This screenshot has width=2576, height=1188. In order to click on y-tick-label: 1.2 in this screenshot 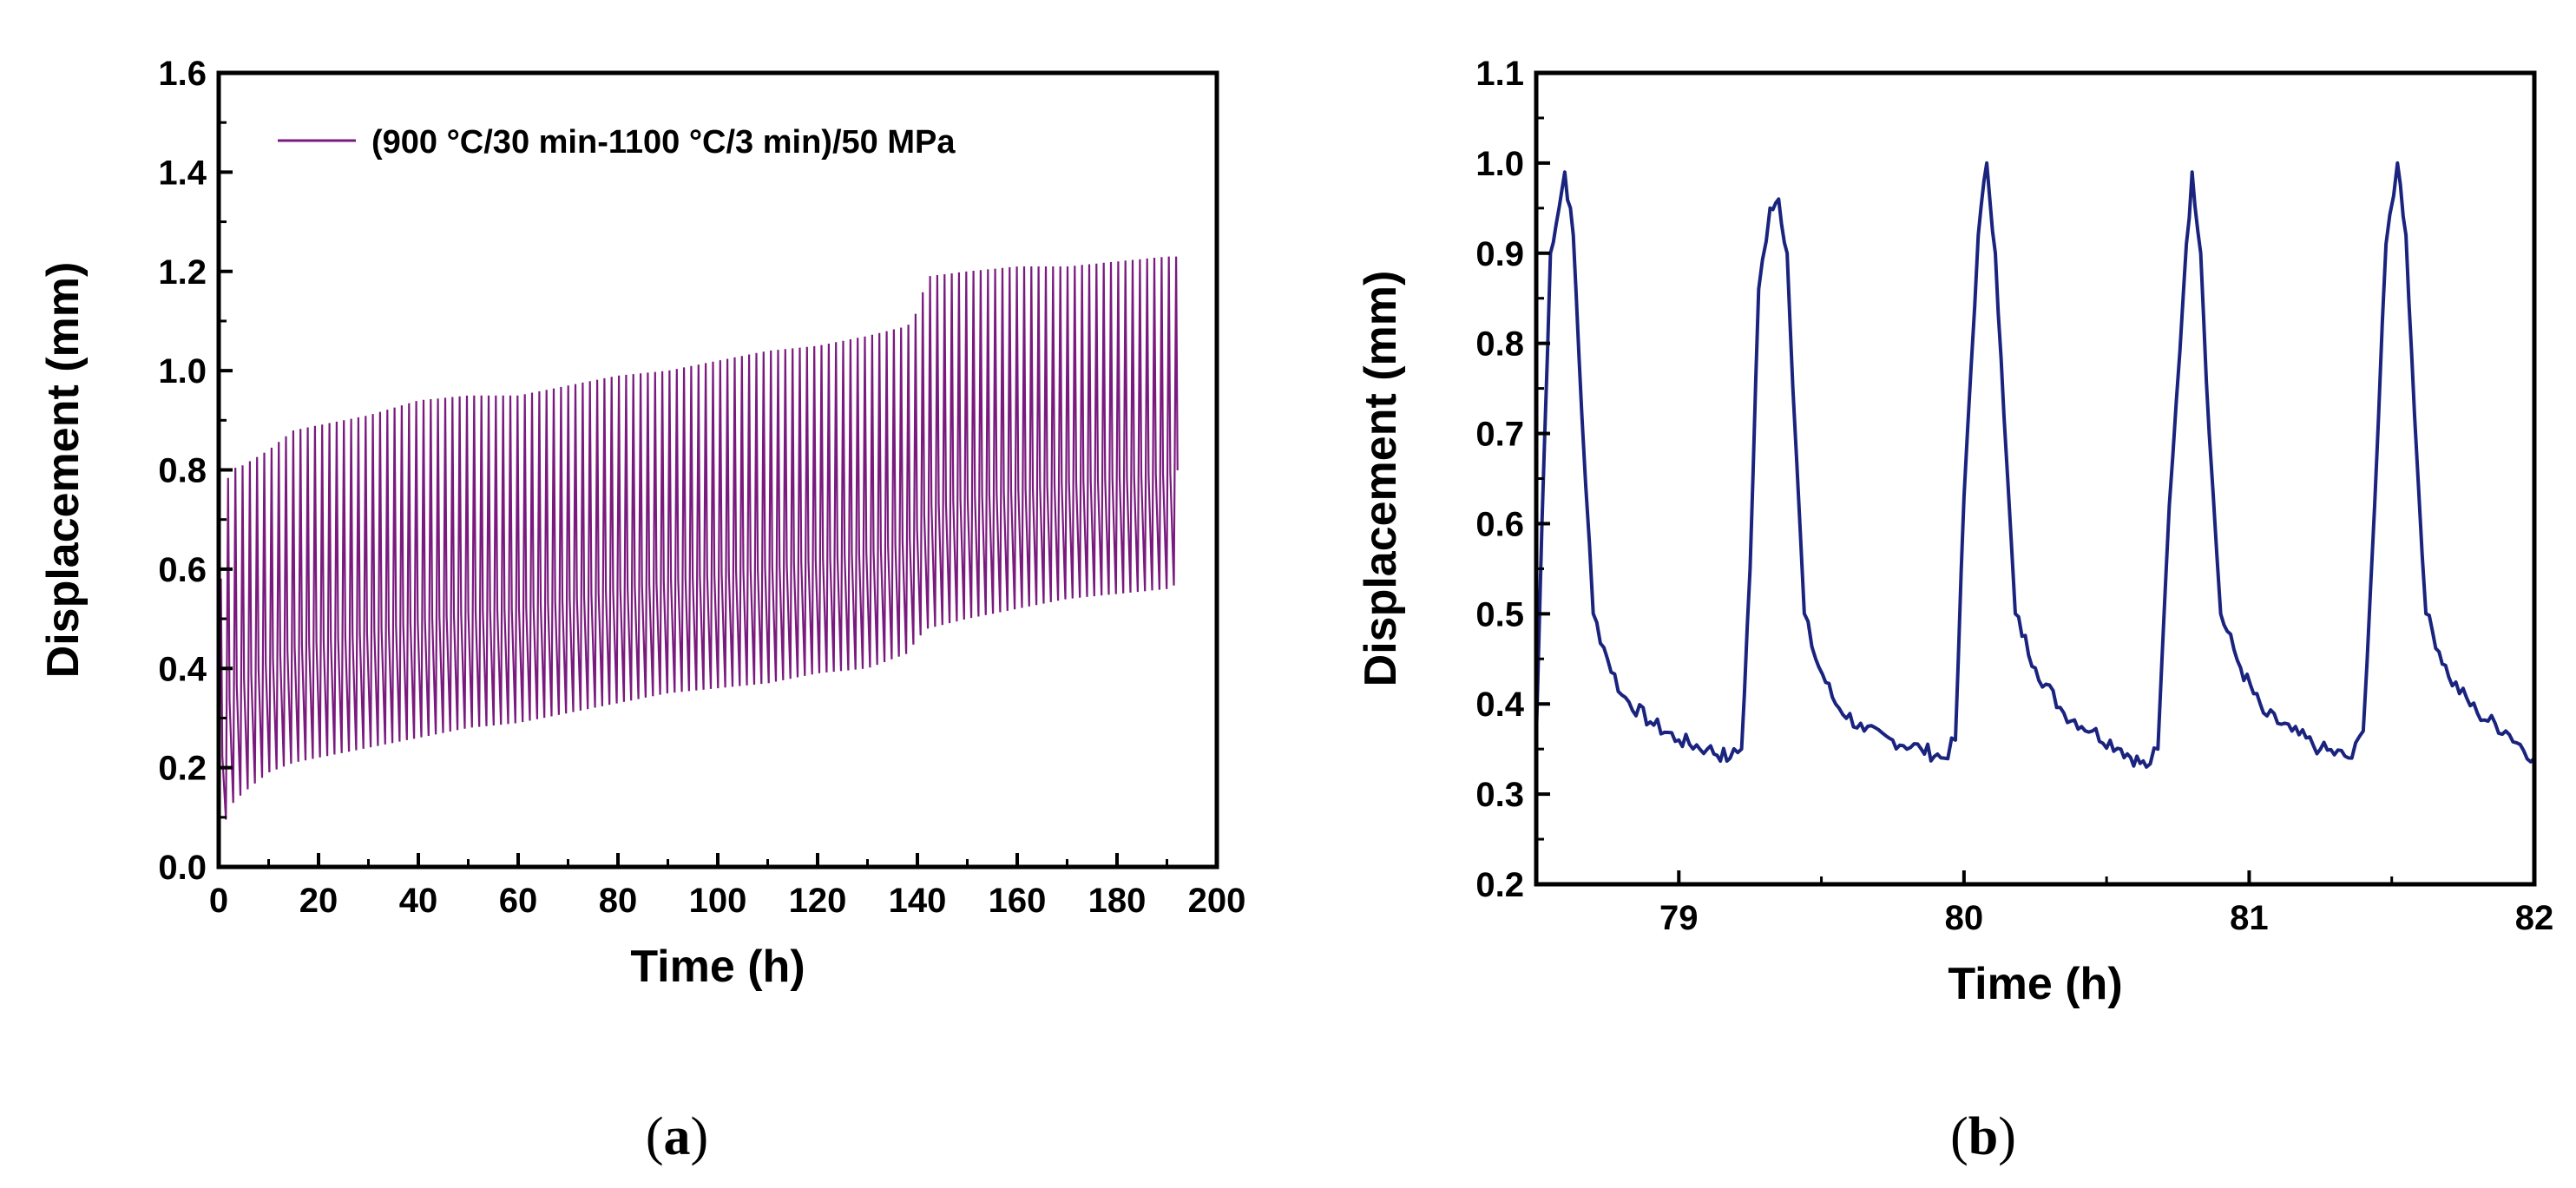, I will do `click(182, 272)`.